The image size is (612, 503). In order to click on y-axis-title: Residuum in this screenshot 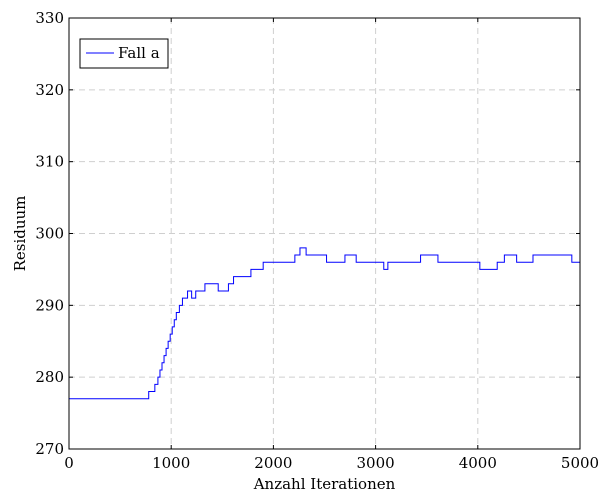, I will do `click(20, 234)`.